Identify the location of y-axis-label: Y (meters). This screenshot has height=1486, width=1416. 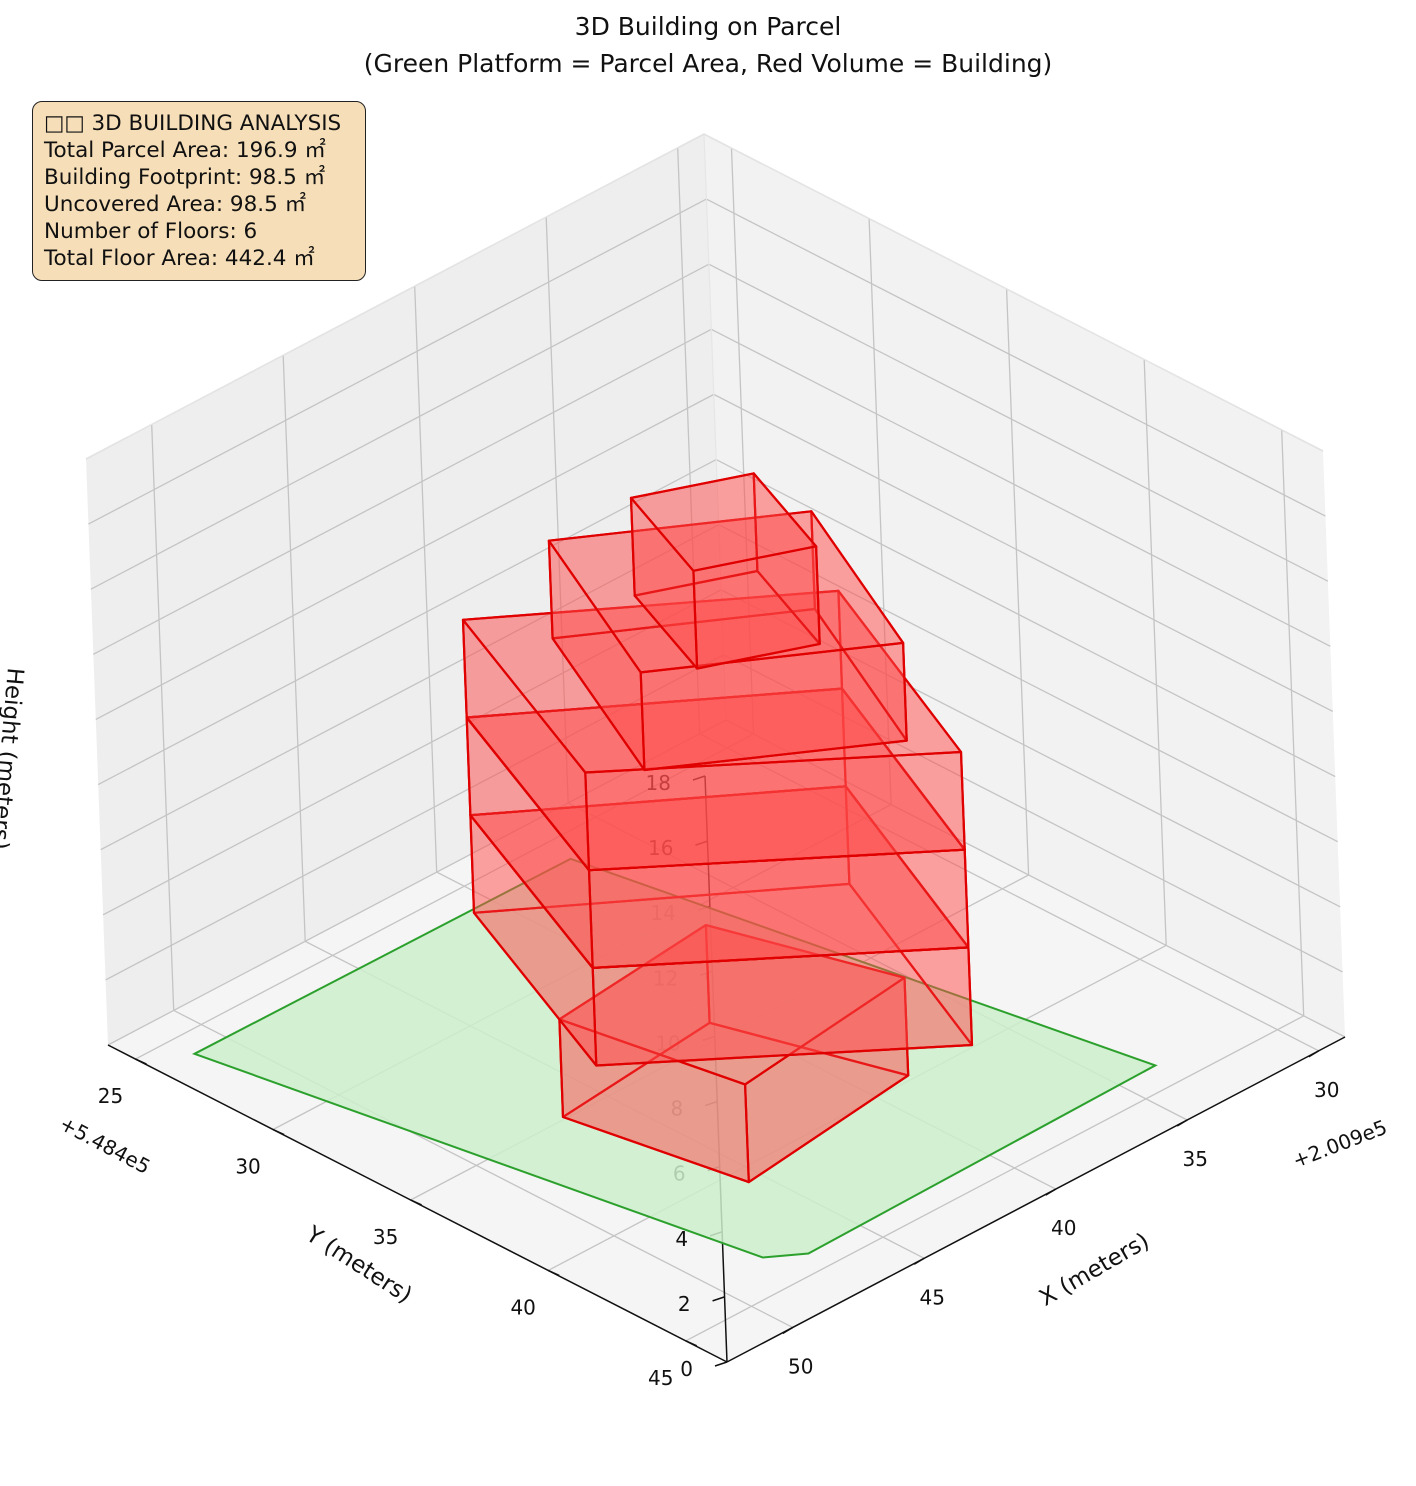
(358, 1265).